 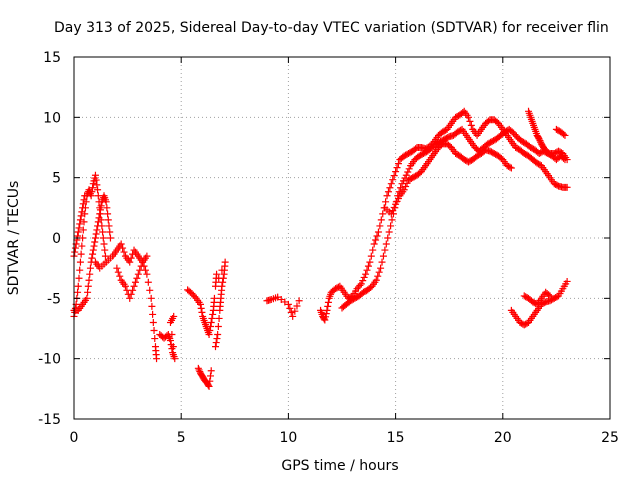 What do you see at coordinates (503, 438) in the screenshot?
I see `x-tick-label: 20` at bounding box center [503, 438].